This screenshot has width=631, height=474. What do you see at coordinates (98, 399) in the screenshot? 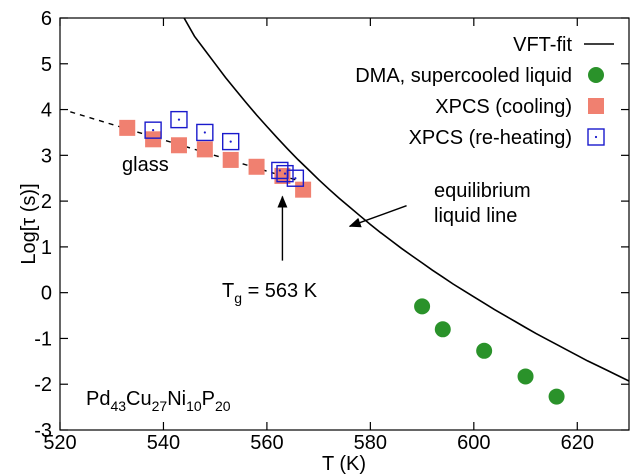
I see `alloy-element: Pd` at bounding box center [98, 399].